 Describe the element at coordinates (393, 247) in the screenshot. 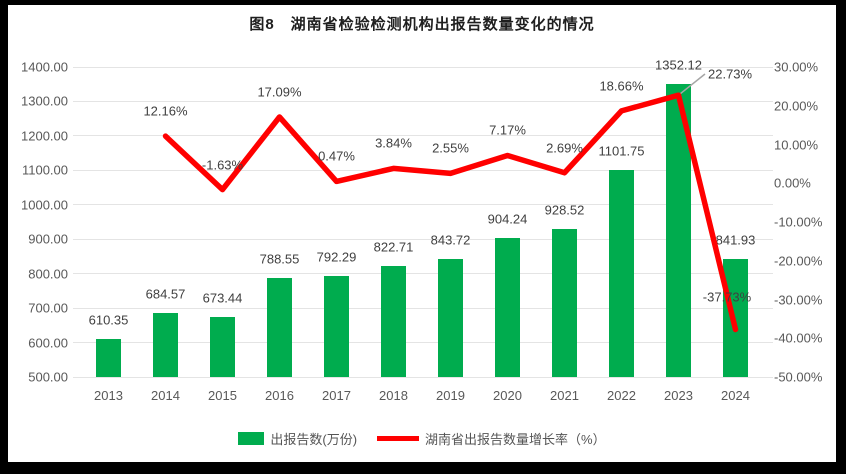

I see `bar-value-label: 822.71` at that location.